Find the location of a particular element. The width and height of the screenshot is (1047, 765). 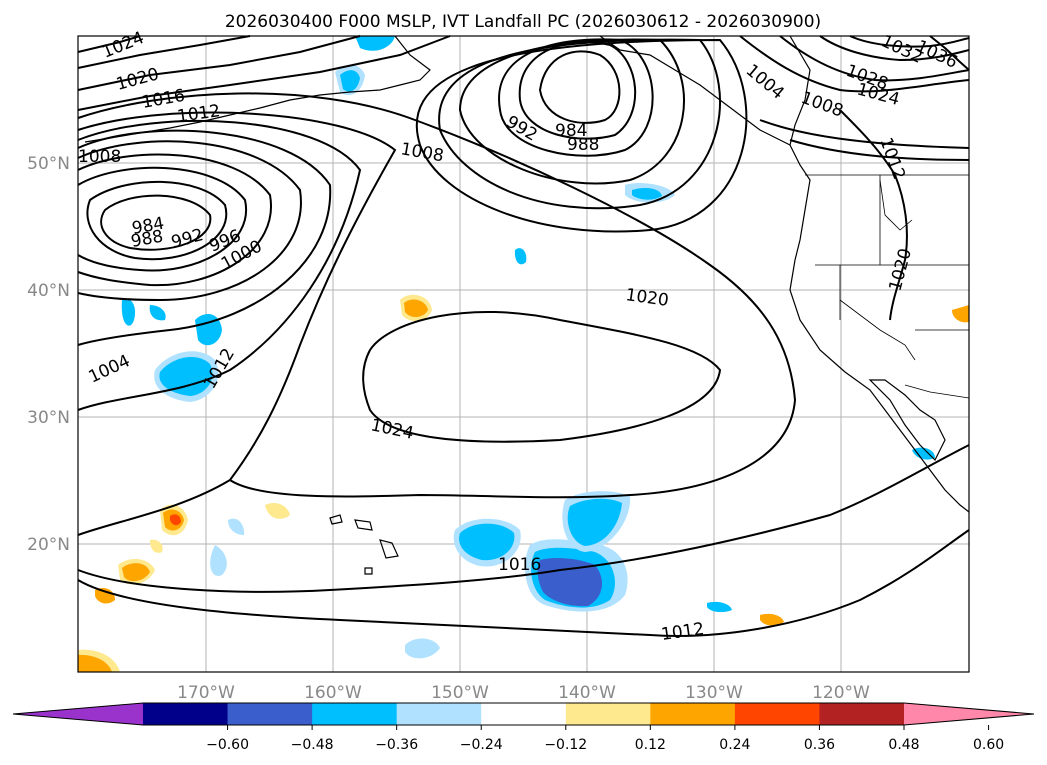

colorbar-tick-label: −0.60 is located at coordinates (227, 745).